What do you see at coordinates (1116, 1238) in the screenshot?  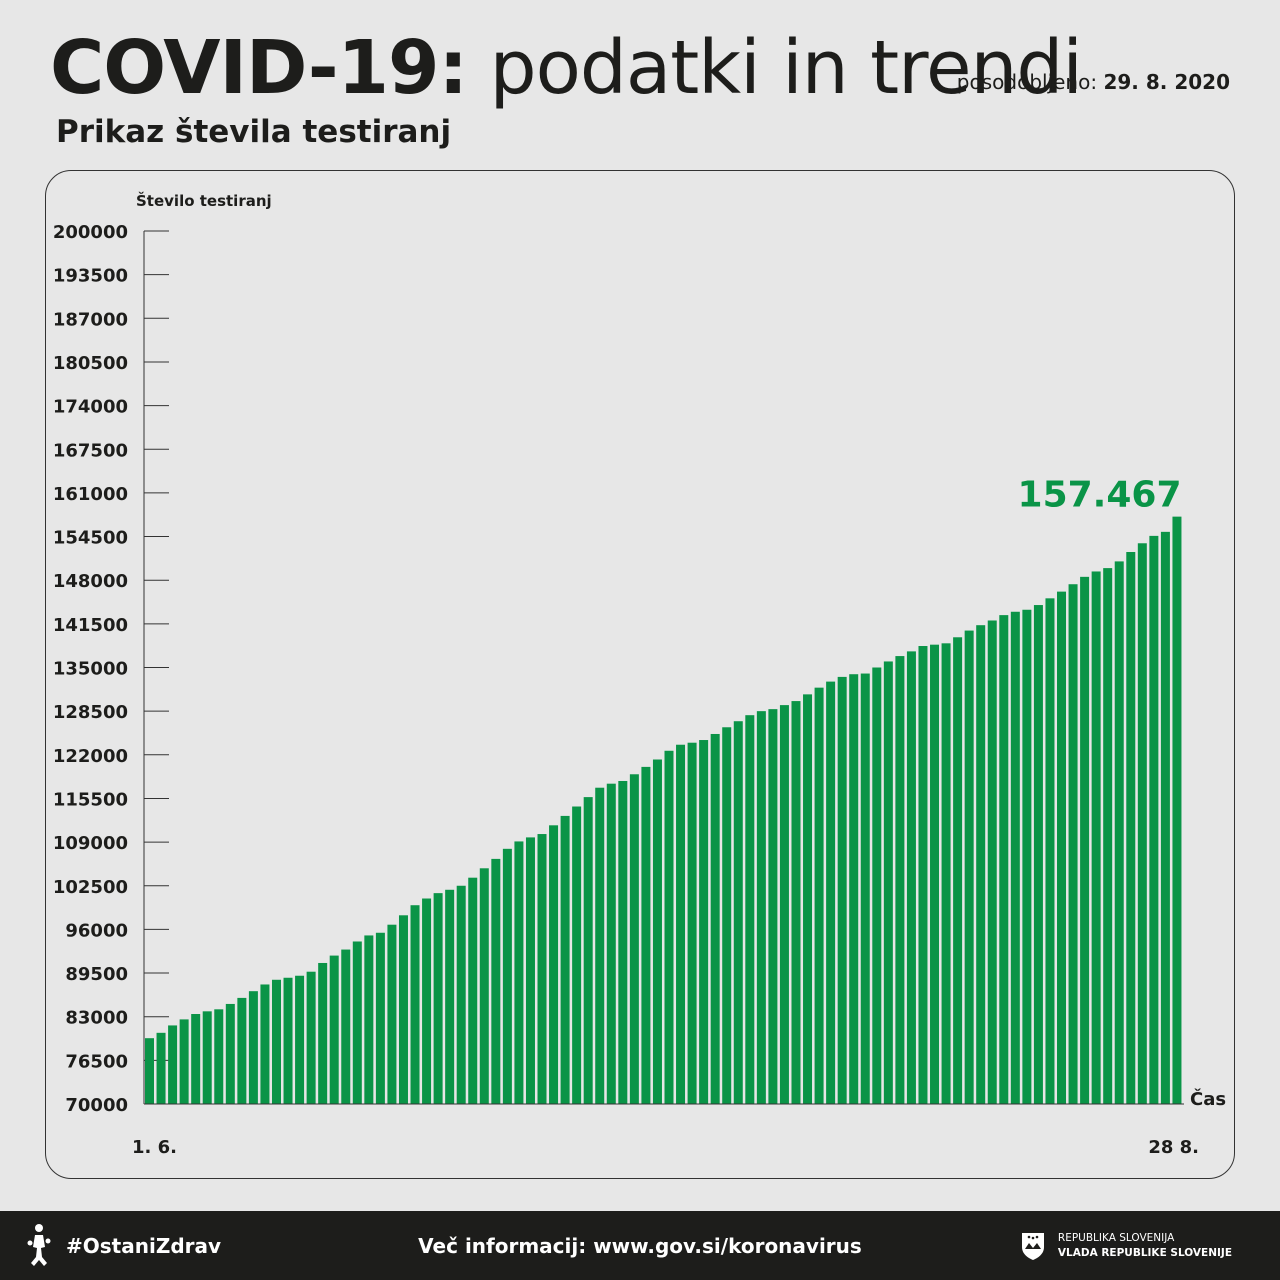 I see `gov-line-1: REPUBLIKA SLOVENIJA` at bounding box center [1116, 1238].